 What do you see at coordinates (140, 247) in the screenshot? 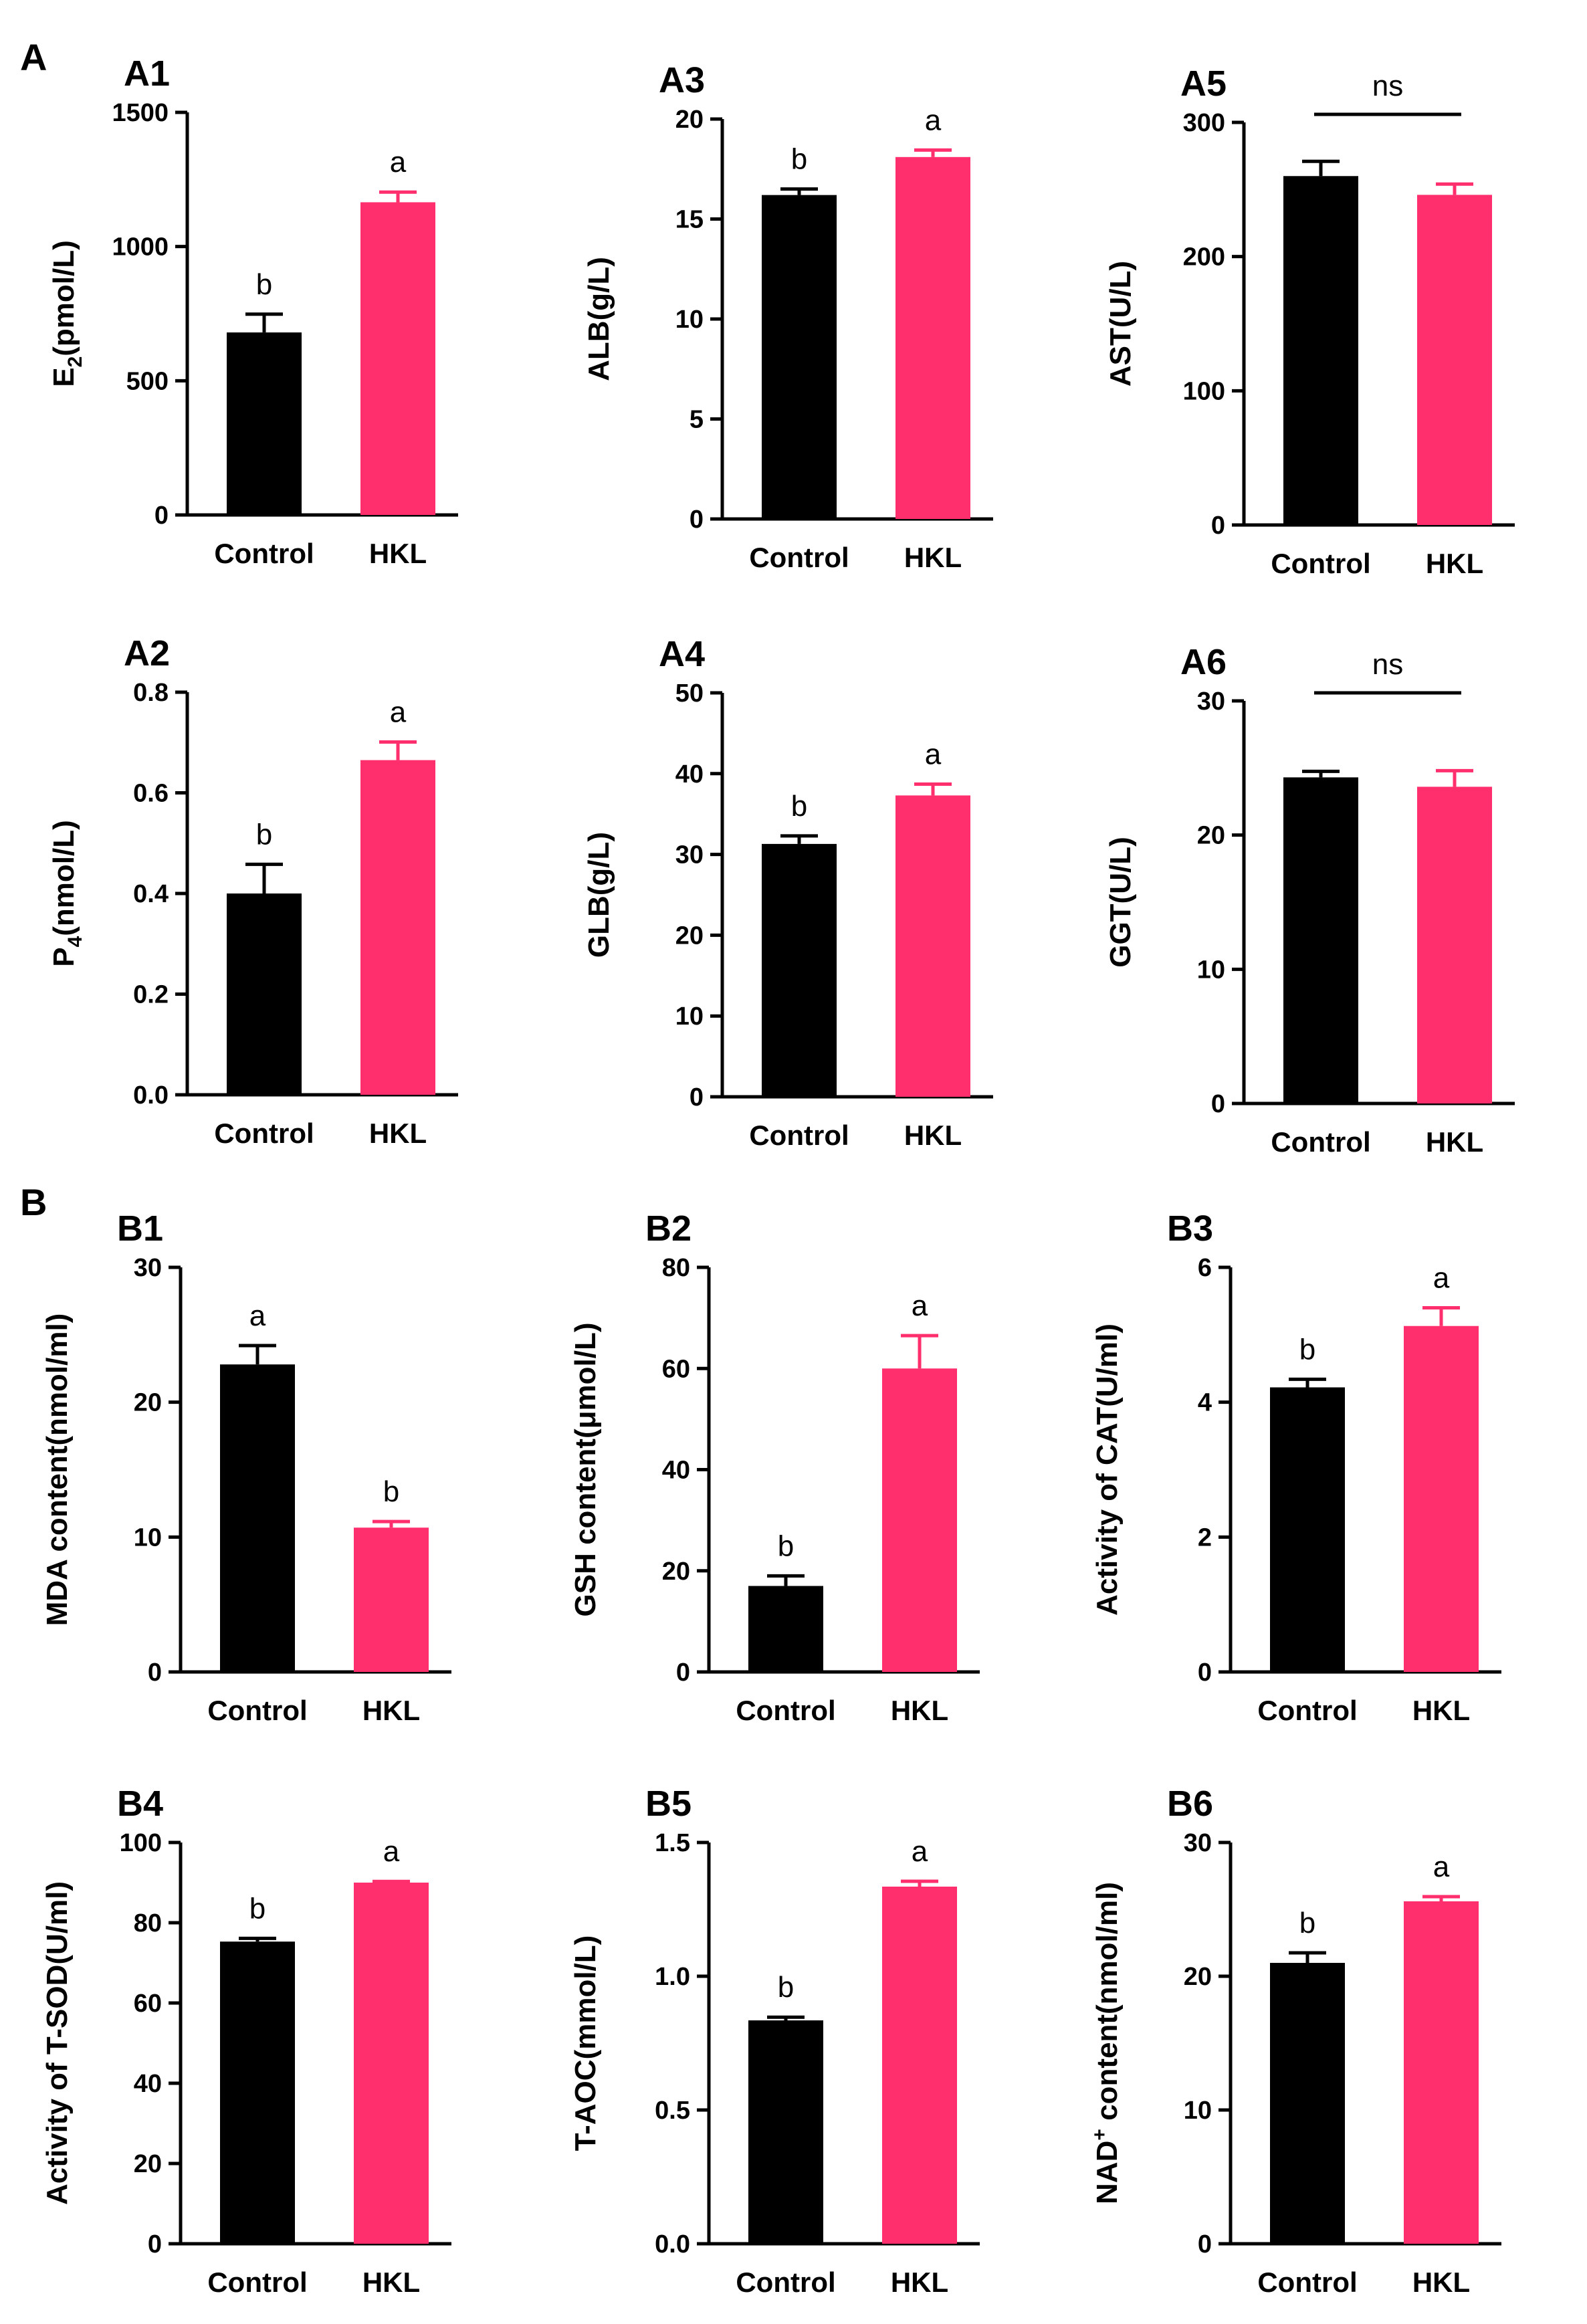
I see `y-tick-label-a1: 1000` at bounding box center [140, 247].